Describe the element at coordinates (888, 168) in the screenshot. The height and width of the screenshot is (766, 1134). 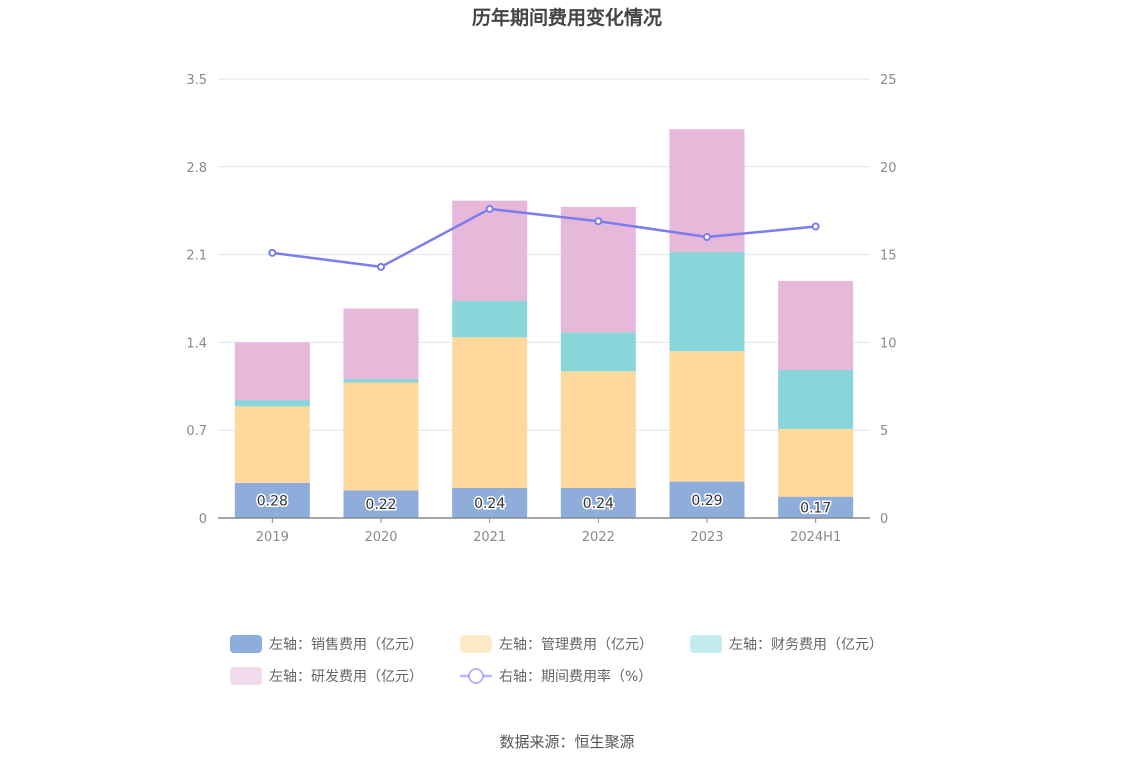
I see `right-axis-tick: 20` at that location.